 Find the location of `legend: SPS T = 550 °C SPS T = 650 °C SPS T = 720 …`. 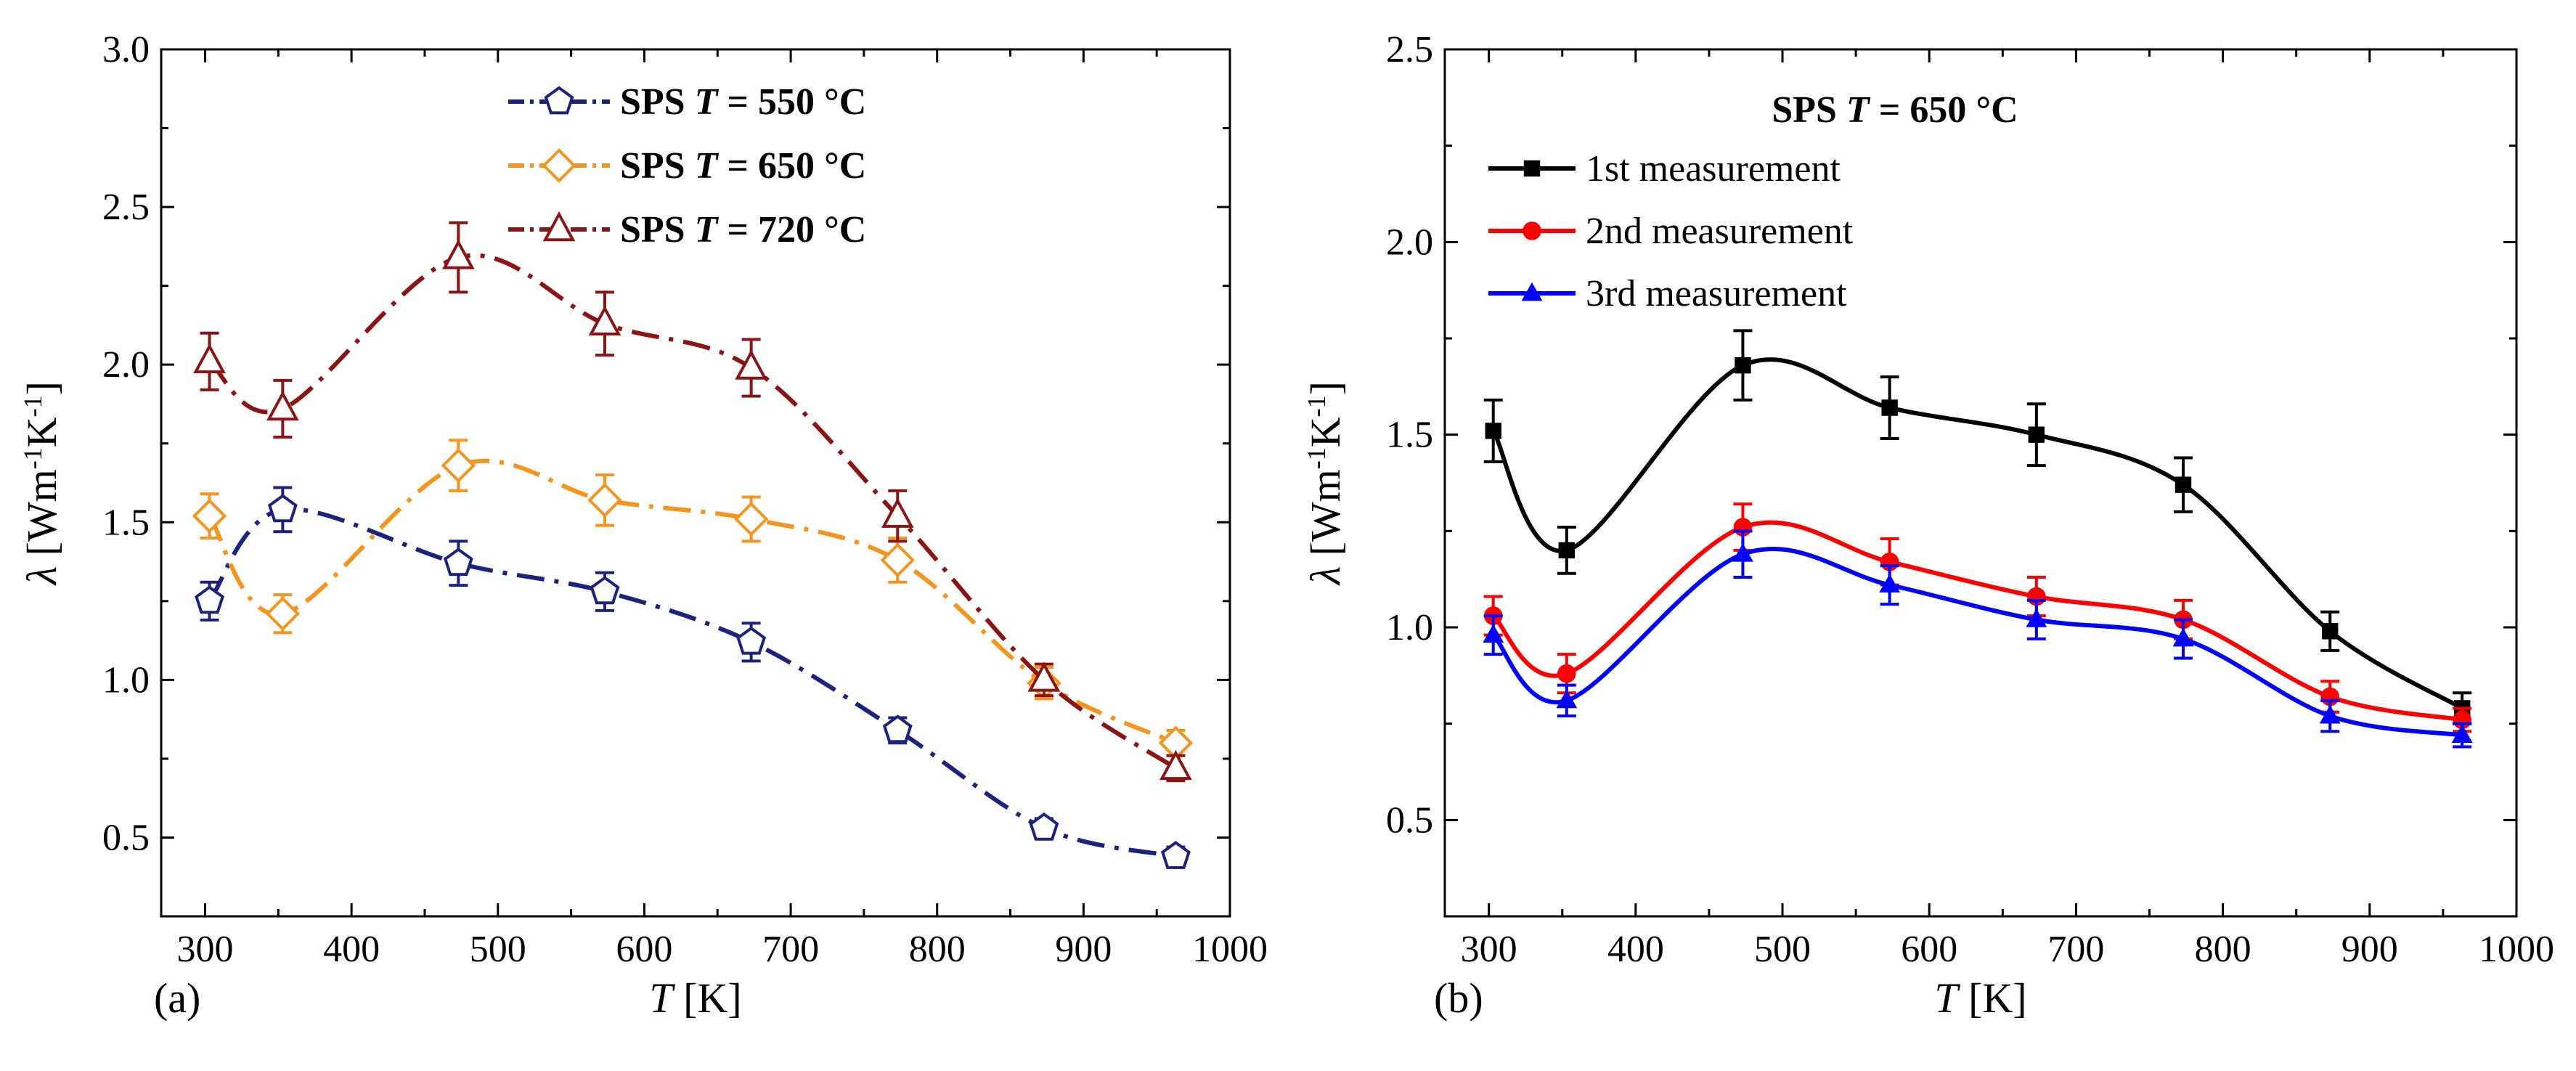

legend: SPS T = 550 °C SPS T = 650 °C SPS T = 720 … is located at coordinates (687, 166).